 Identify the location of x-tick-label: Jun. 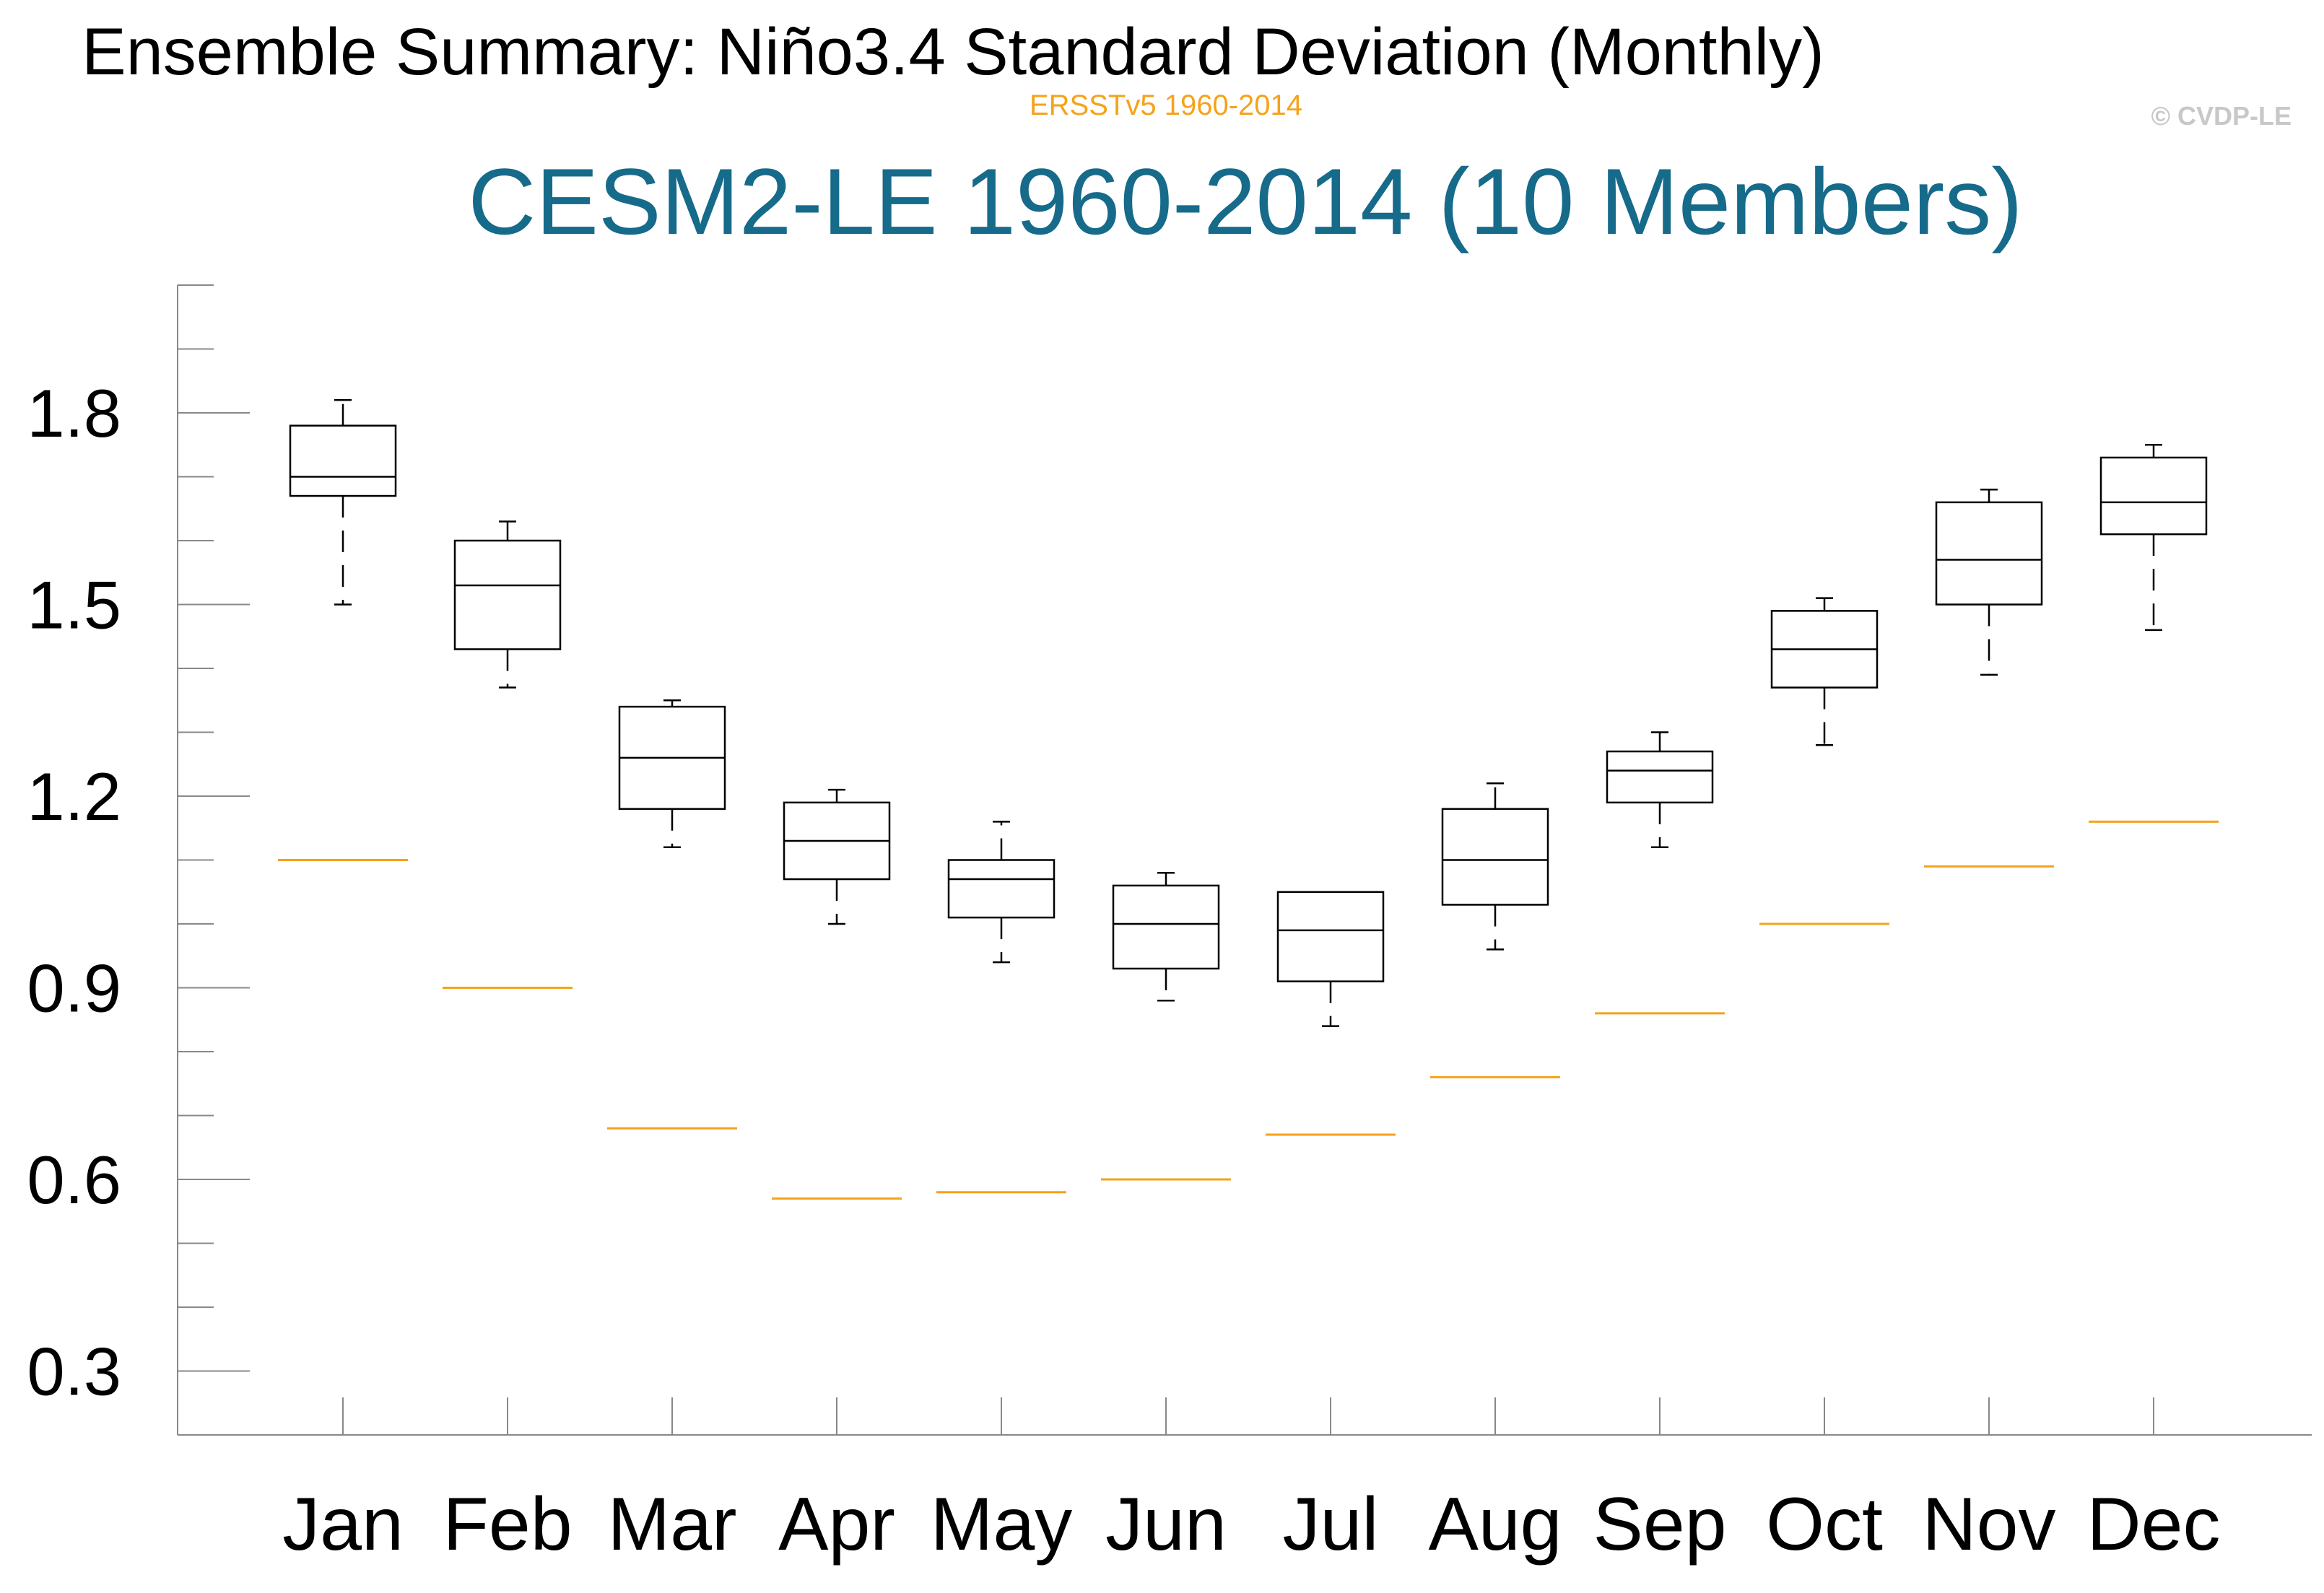
(1166, 1524).